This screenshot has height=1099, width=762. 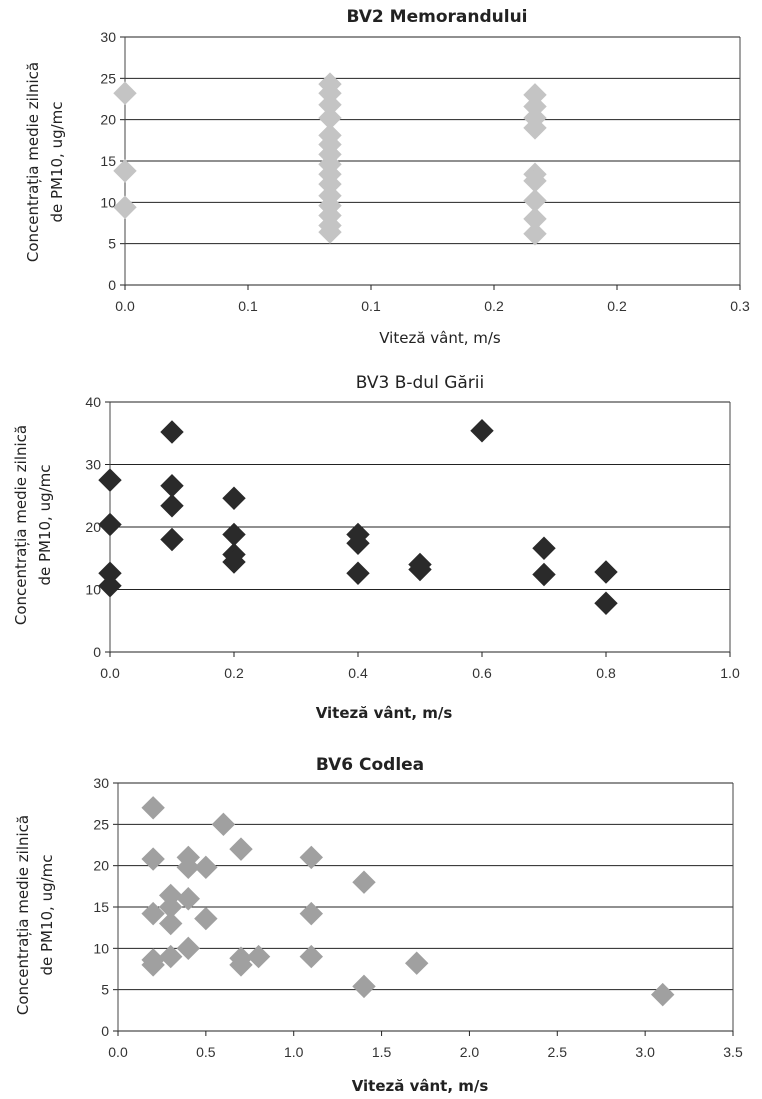 What do you see at coordinates (645, 1052) in the screenshot?
I see `x-tick-label: 3.0` at bounding box center [645, 1052].